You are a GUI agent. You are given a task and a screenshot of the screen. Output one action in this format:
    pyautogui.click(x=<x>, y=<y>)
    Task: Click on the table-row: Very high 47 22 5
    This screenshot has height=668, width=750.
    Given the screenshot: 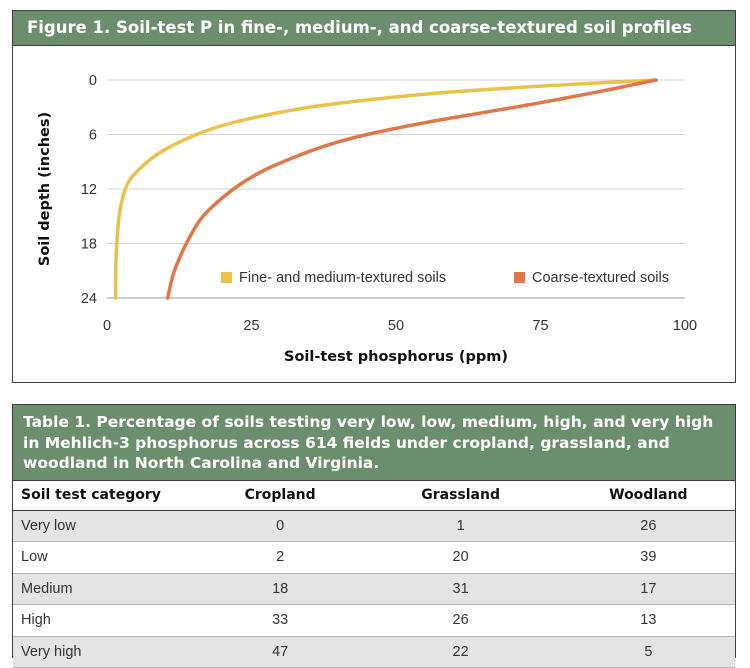 What is the action you would take?
    pyautogui.click(x=374, y=652)
    